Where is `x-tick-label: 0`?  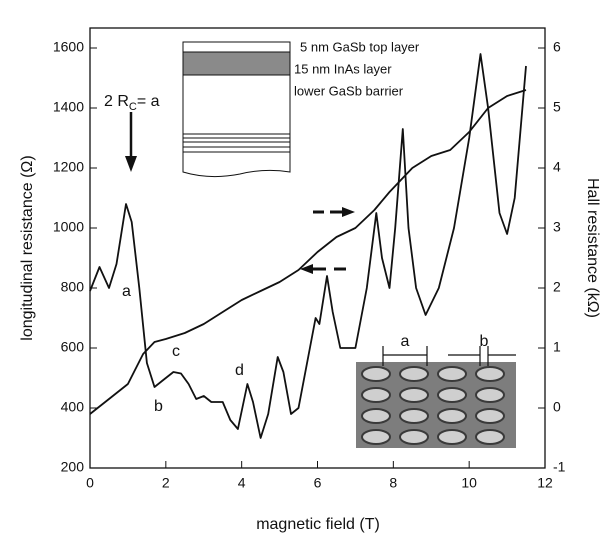
x-tick-label: 0 is located at coordinates (90, 483).